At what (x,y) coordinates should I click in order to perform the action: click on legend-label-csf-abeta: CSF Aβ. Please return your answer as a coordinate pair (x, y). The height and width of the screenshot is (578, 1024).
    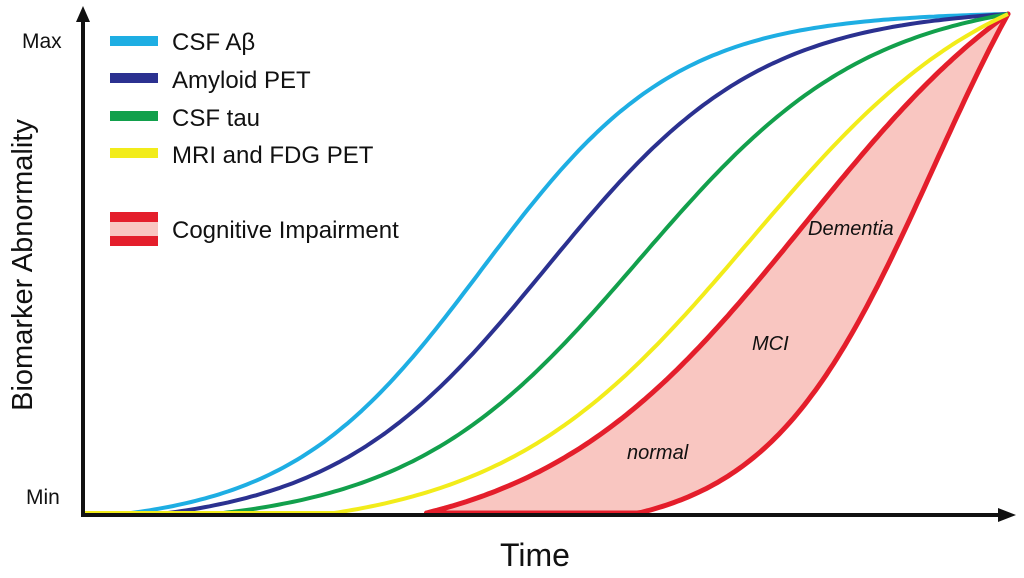
    Looking at the image, I should click on (213, 42).